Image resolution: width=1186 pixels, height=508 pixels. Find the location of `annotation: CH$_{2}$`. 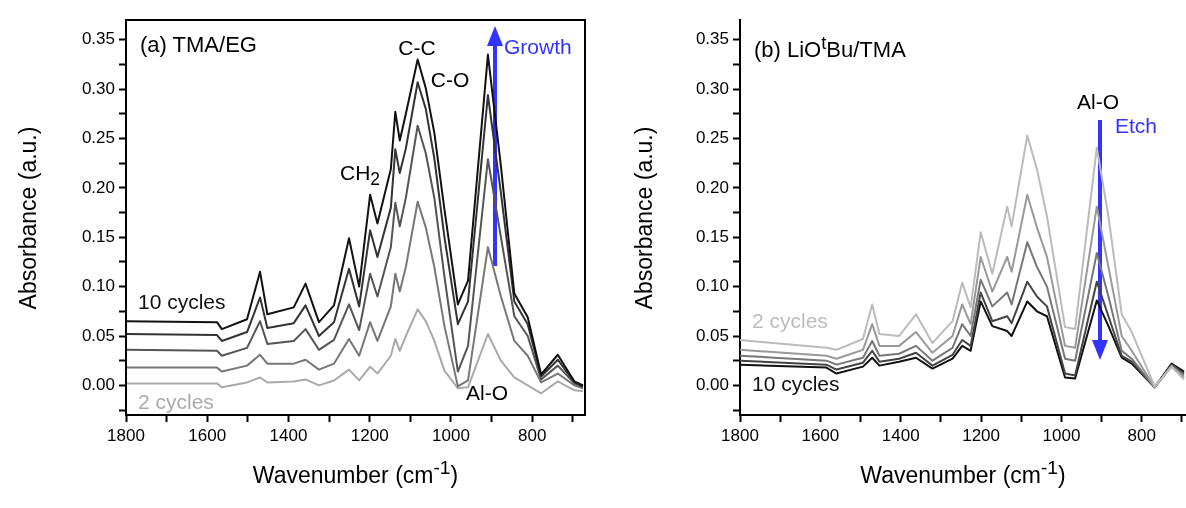

annotation: CH$_{2}$ is located at coordinates (360, 174).